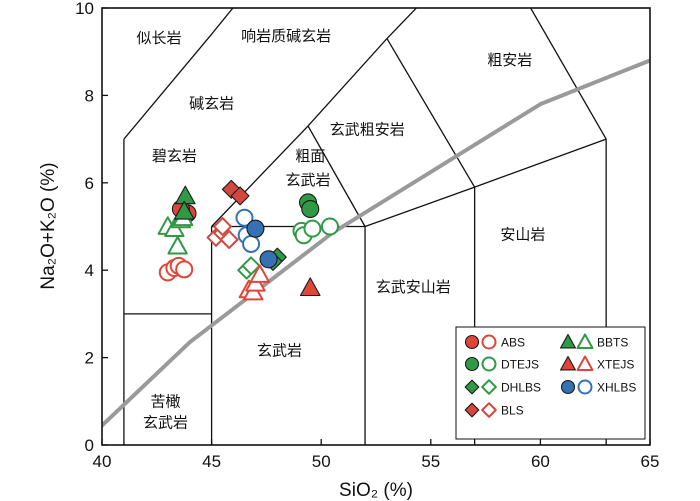 This screenshot has height=501, width=700. What do you see at coordinates (184, 269) in the screenshot?
I see `abs-open-point` at bounding box center [184, 269].